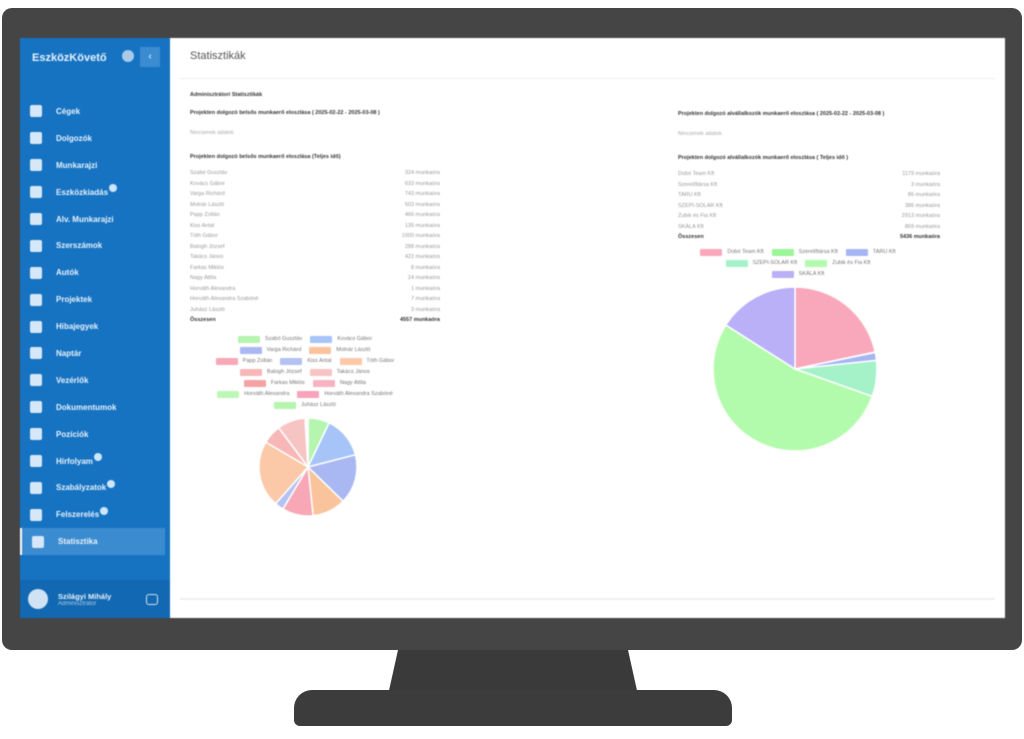 This screenshot has height=739, width=1024. What do you see at coordinates (69, 353) in the screenshot?
I see `sidebar-item-label: Naptár` at bounding box center [69, 353].